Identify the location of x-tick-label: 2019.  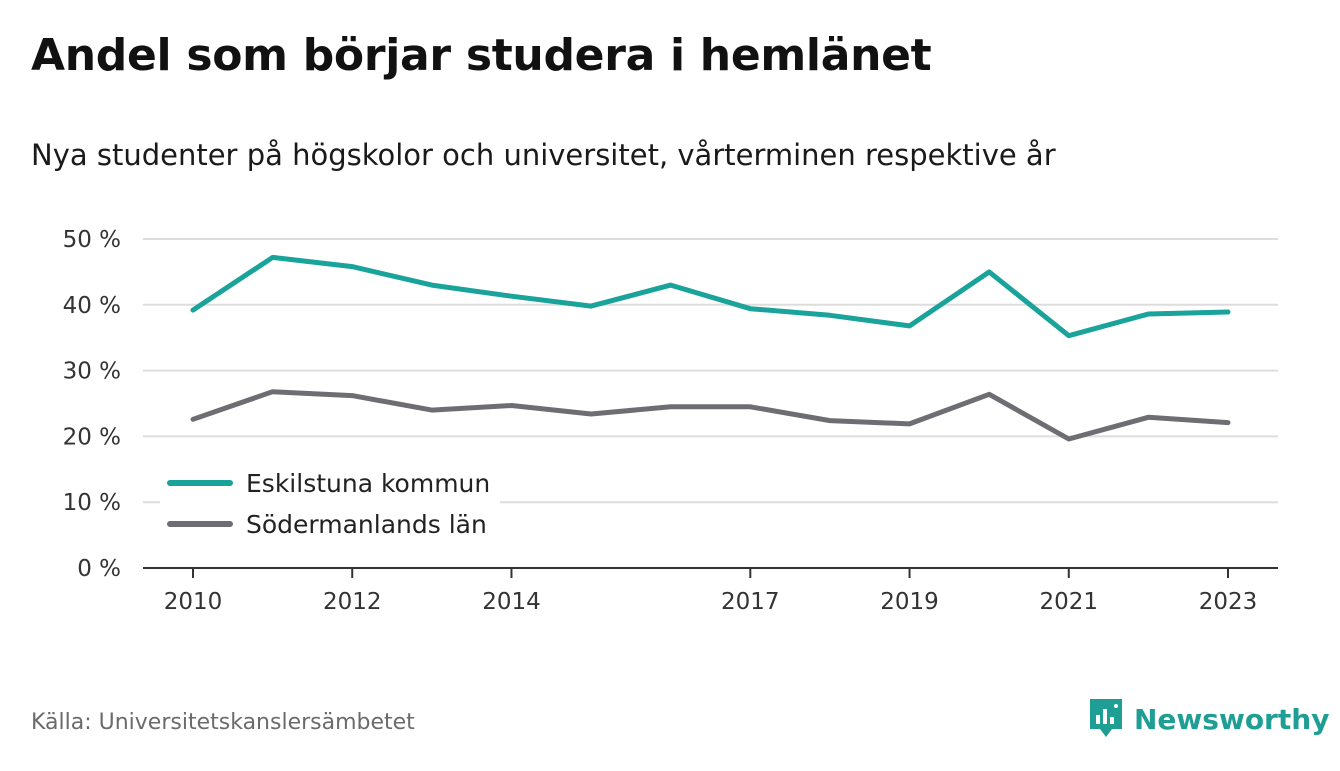
(909, 602).